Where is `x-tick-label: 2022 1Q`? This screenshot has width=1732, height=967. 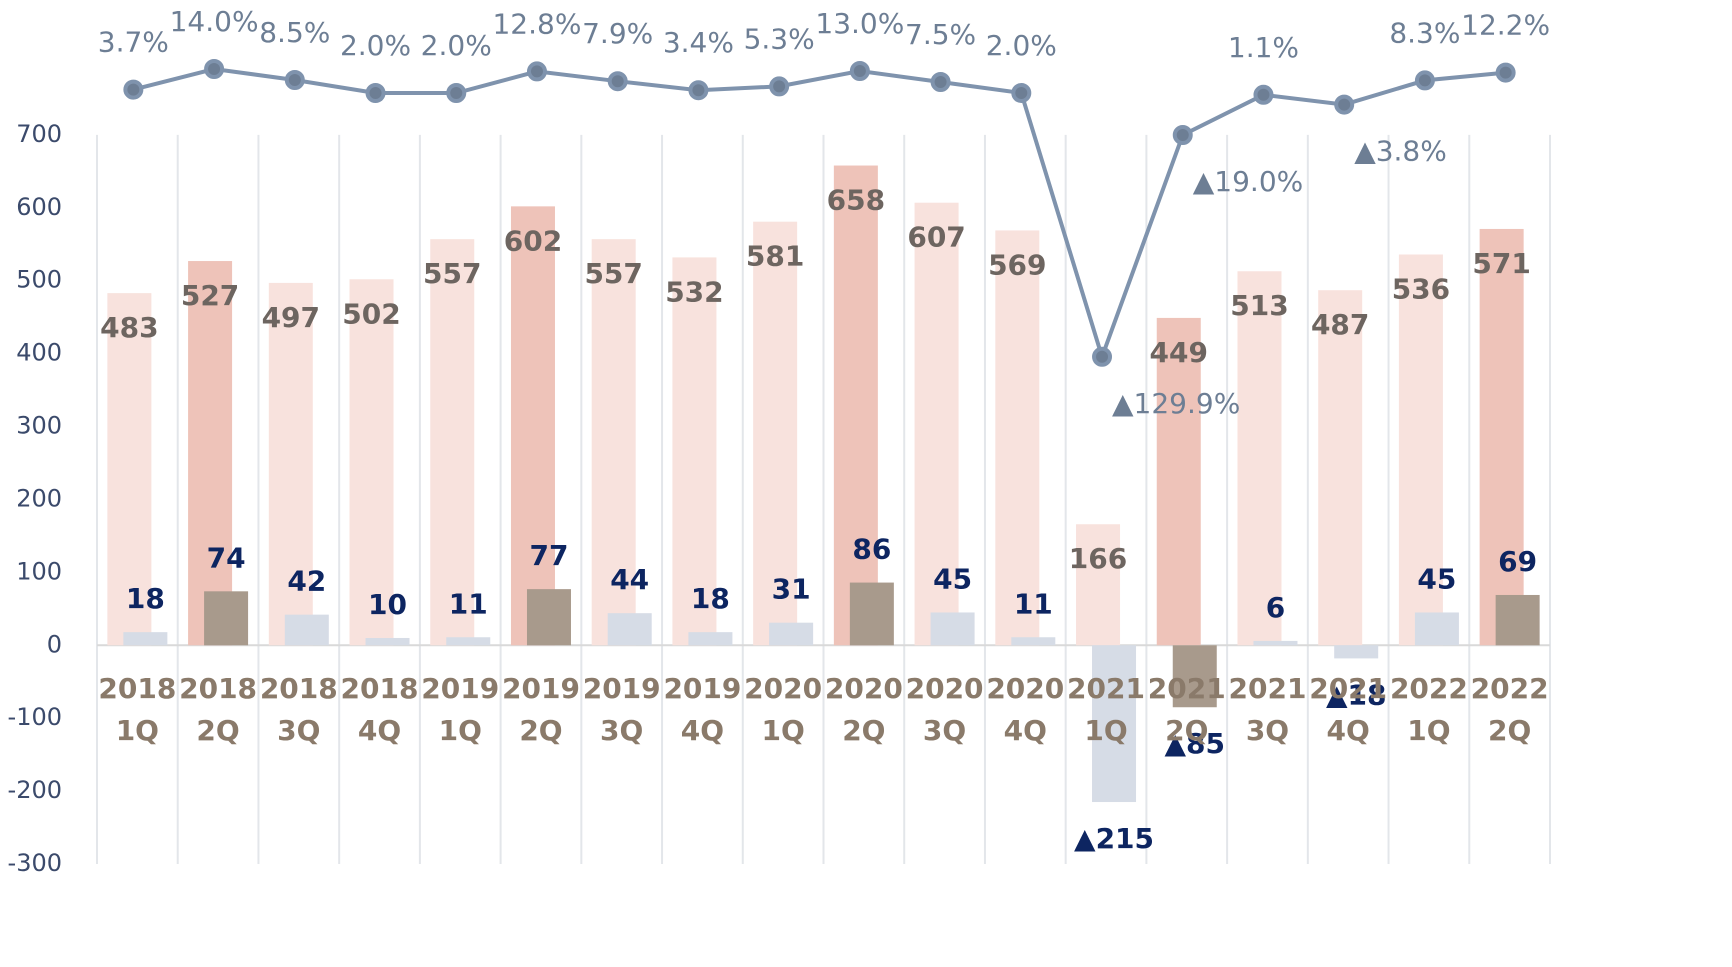 x-tick-label: 2022 1Q is located at coordinates (1429, 709).